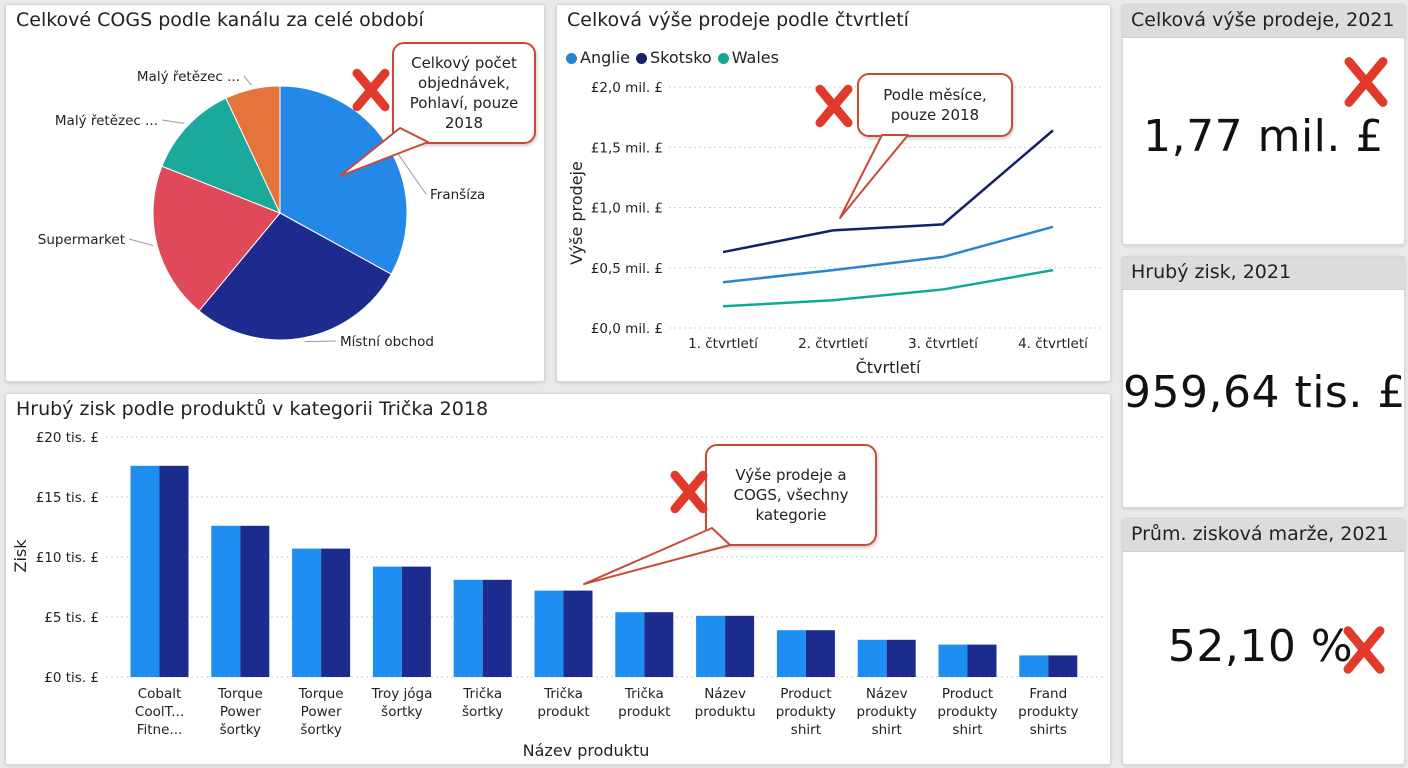 This screenshot has height=768, width=1408. I want to click on y-tick-label: £0,0 mil. £, so click(627, 329).